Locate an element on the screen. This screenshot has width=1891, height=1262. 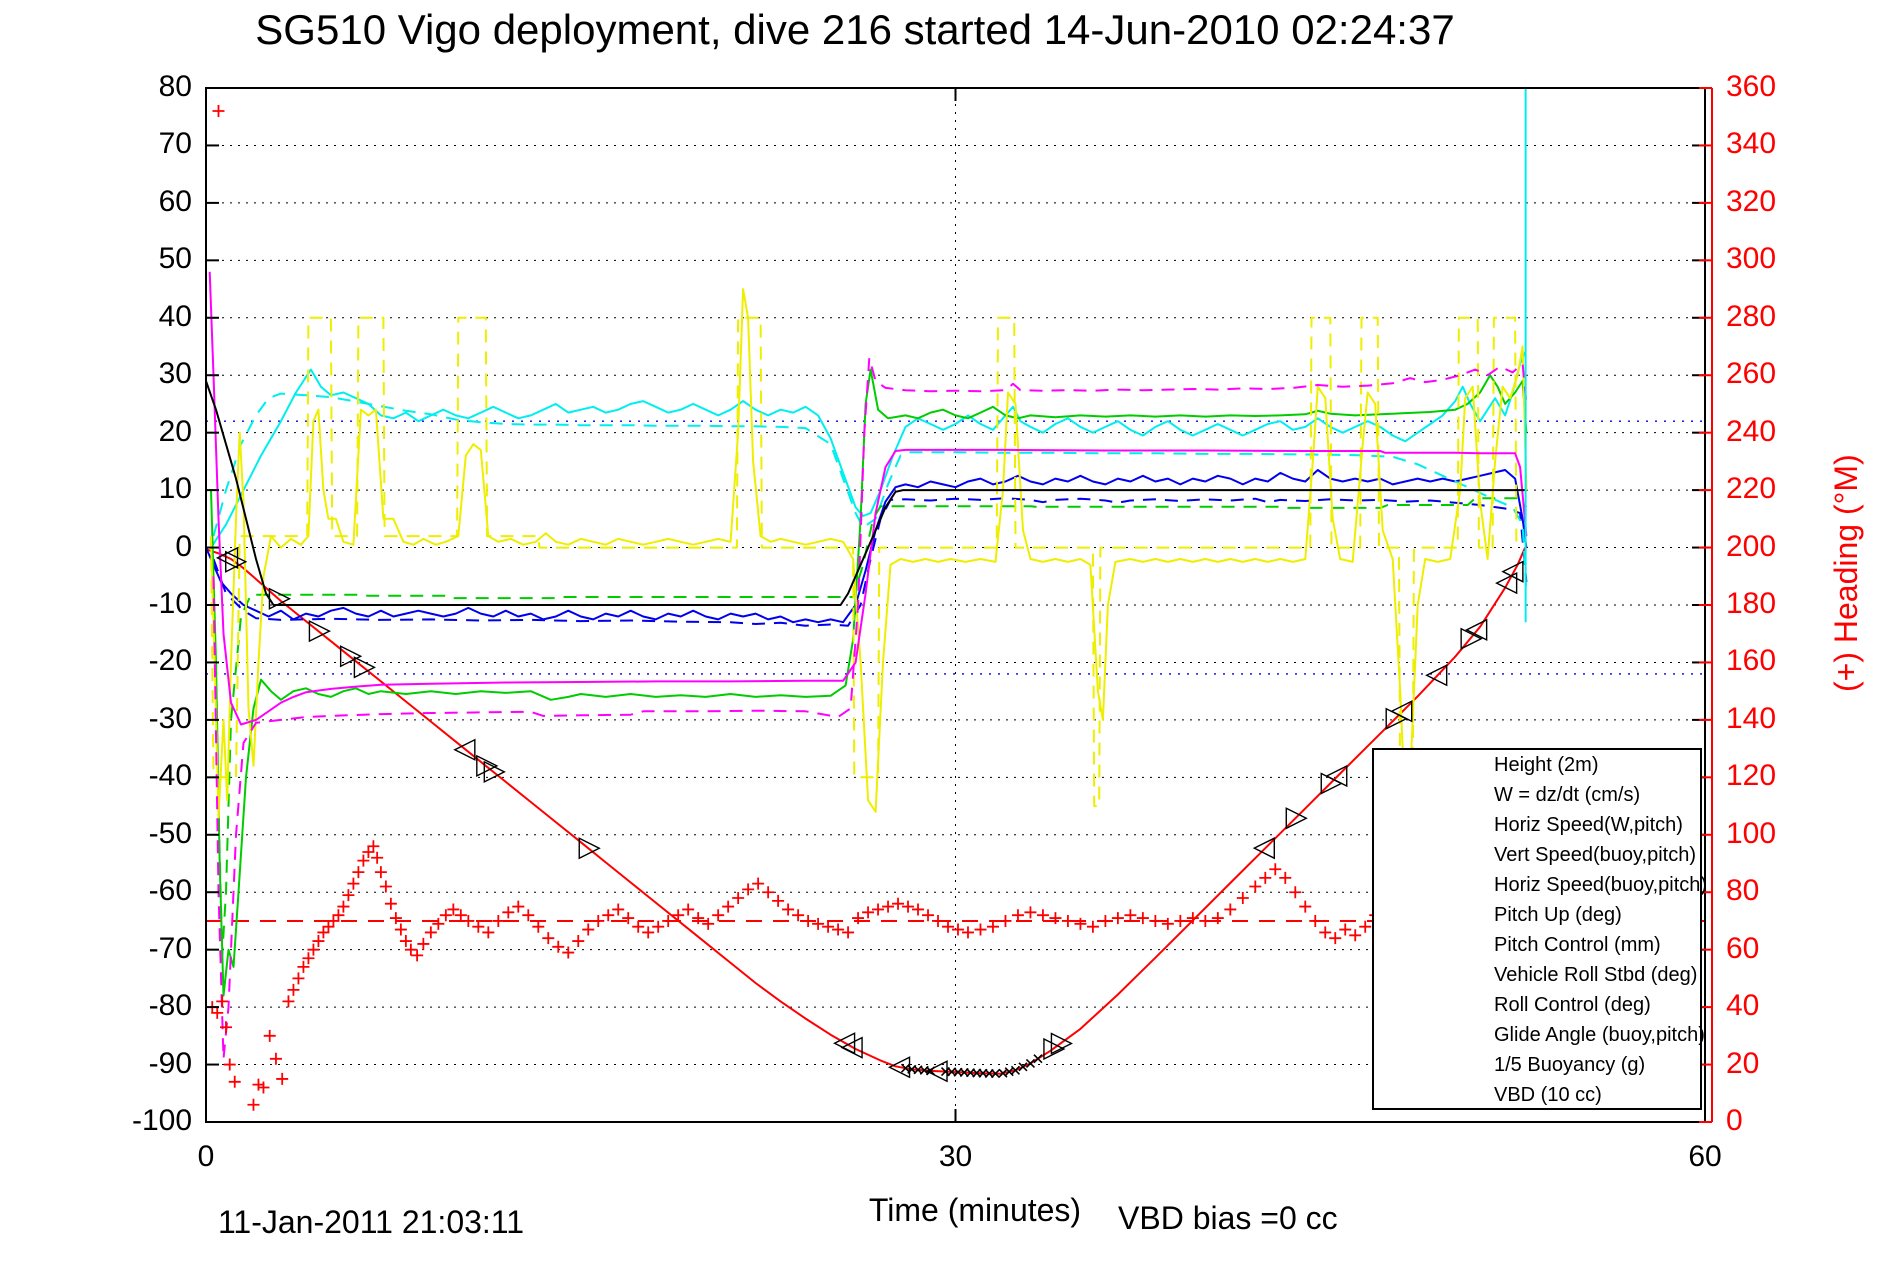
y-left-tick-label: 30 is located at coordinates (175, 374).